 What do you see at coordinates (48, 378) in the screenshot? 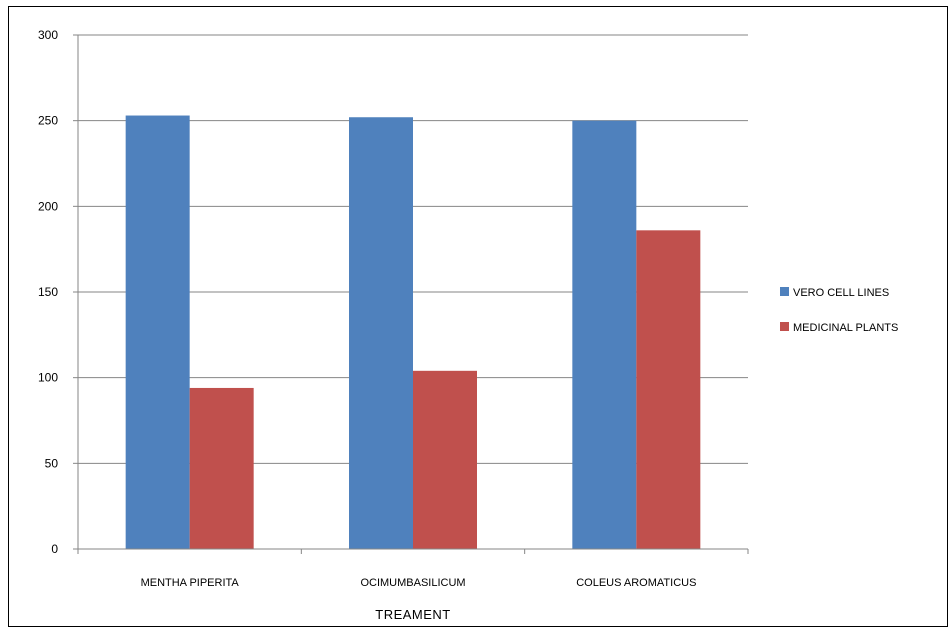
I see `y-tick-label: 100` at bounding box center [48, 378].